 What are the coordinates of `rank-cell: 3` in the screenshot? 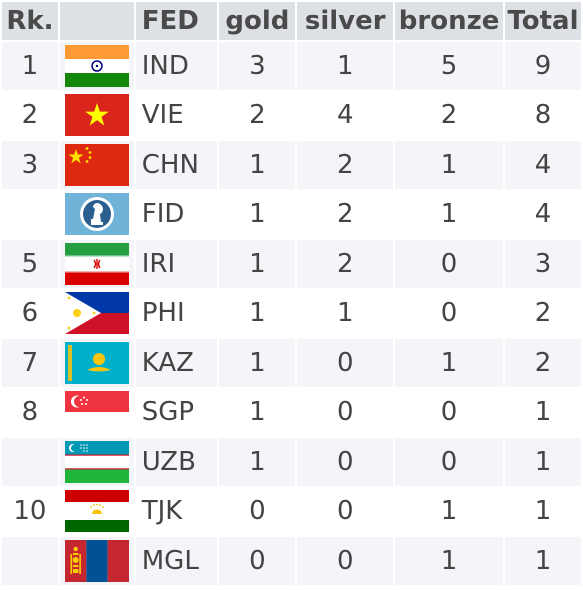 It's located at (30, 165).